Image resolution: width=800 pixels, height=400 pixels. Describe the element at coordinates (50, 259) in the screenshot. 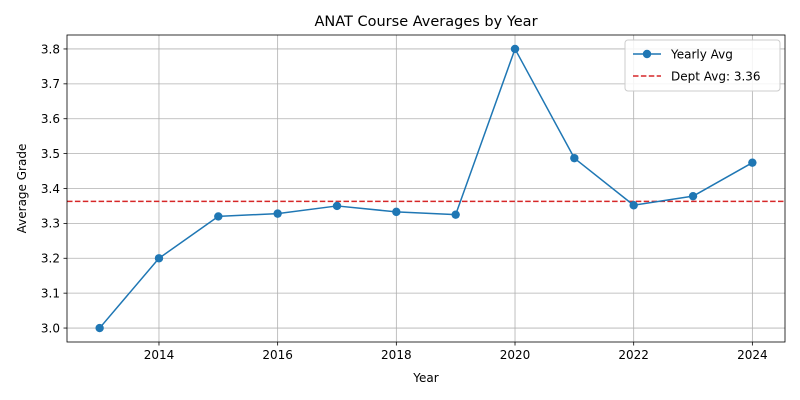

I see `y-tick-label: 3.2` at that location.